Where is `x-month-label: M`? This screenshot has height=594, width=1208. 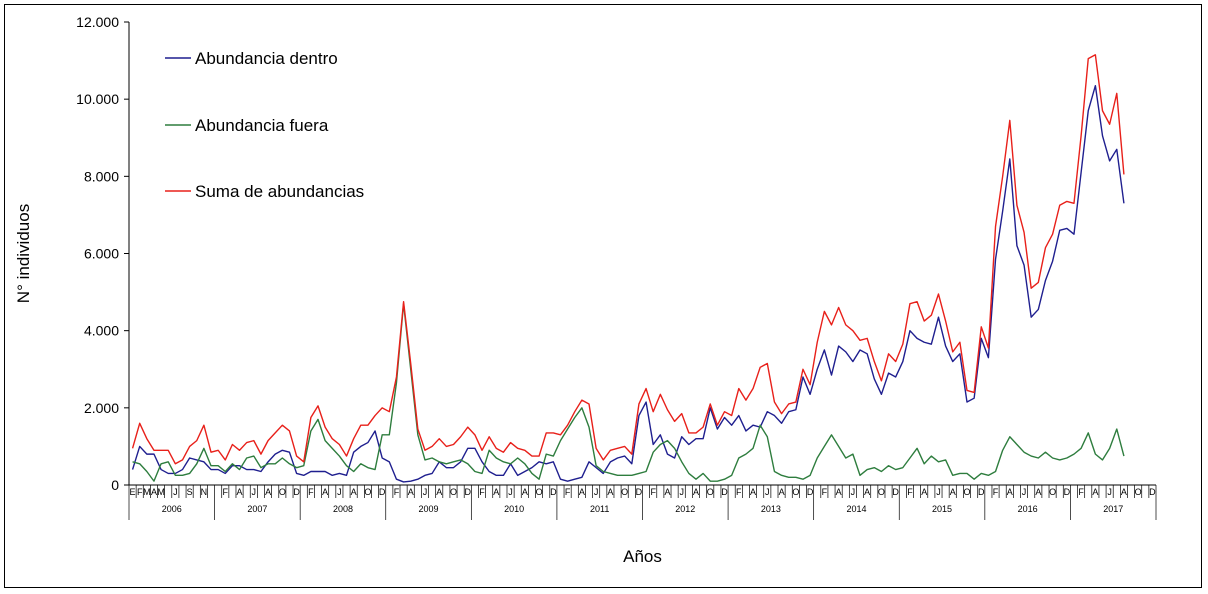
x-month-label: M is located at coordinates (147, 492).